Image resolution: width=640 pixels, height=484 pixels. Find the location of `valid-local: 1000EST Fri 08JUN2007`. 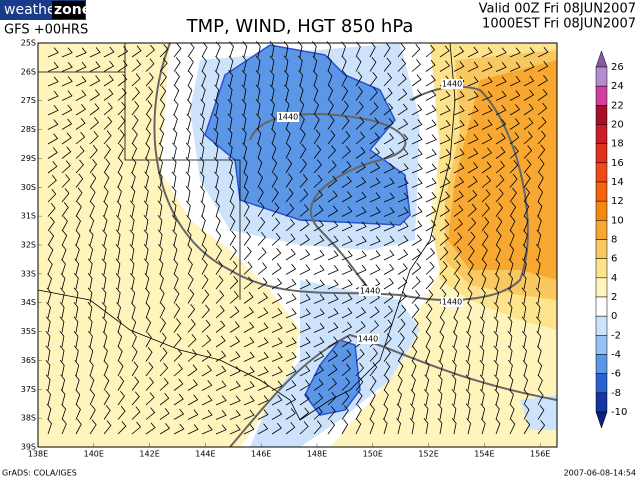

valid-local: 1000EST Fri 08JUN2007 is located at coordinates (559, 24).